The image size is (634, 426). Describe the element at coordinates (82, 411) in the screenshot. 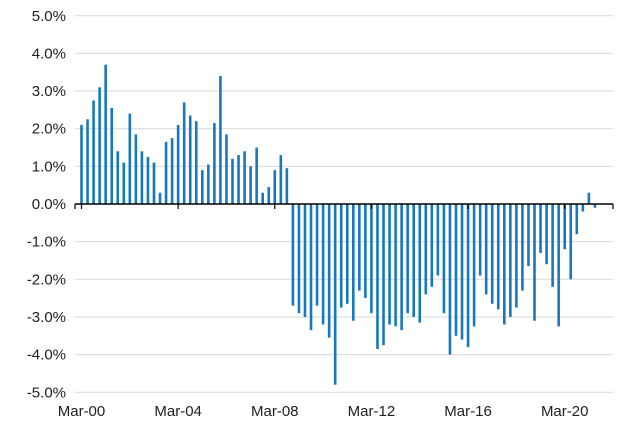

I see `x-tick-label: Mar-00` at that location.